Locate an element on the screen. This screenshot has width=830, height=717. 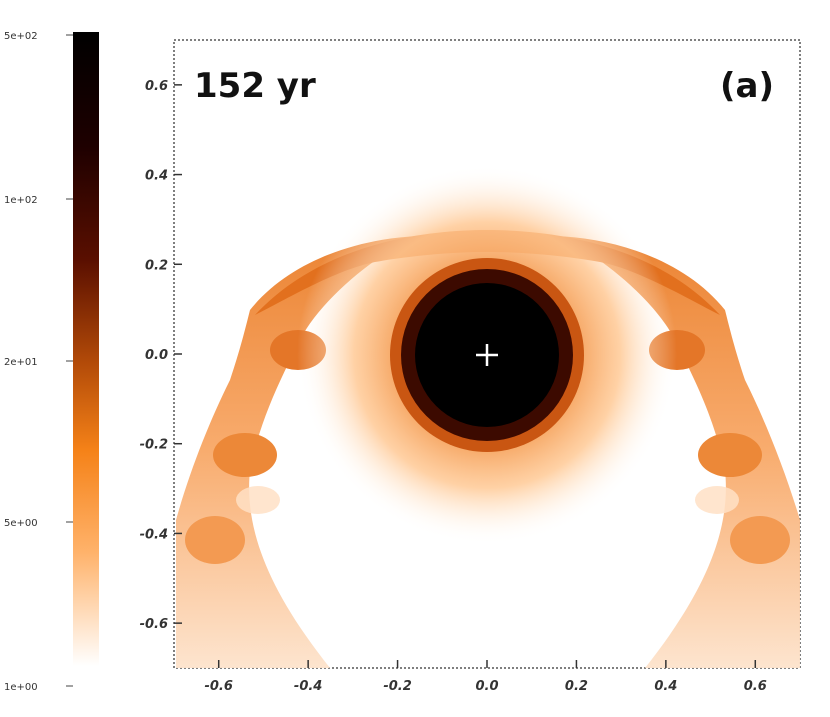
colorbar-tick-label: 1e+00 is located at coordinates (21, 687).